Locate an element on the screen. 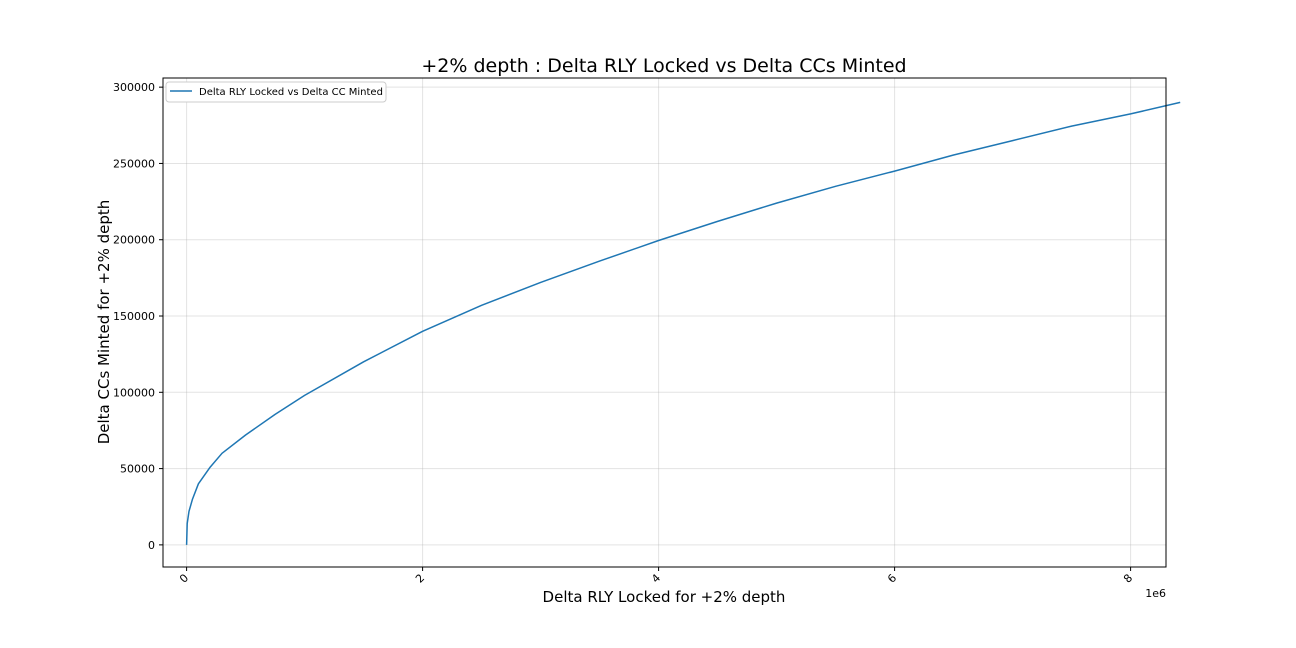 This screenshot has width=1296, height=648. x-axis-label: Delta RLY Locked for +2% depth is located at coordinates (664, 597).